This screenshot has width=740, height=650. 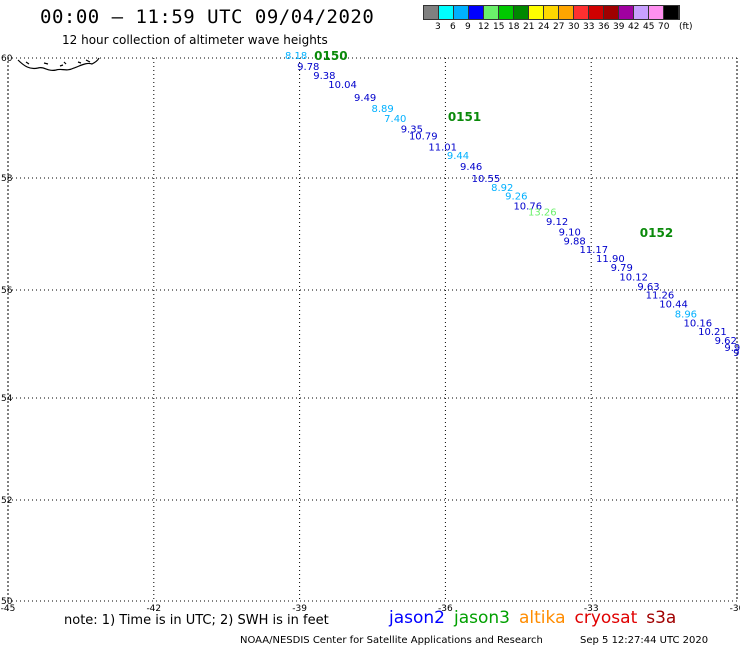 I want to click on pass-number-label: 0150, so click(x=330, y=56).